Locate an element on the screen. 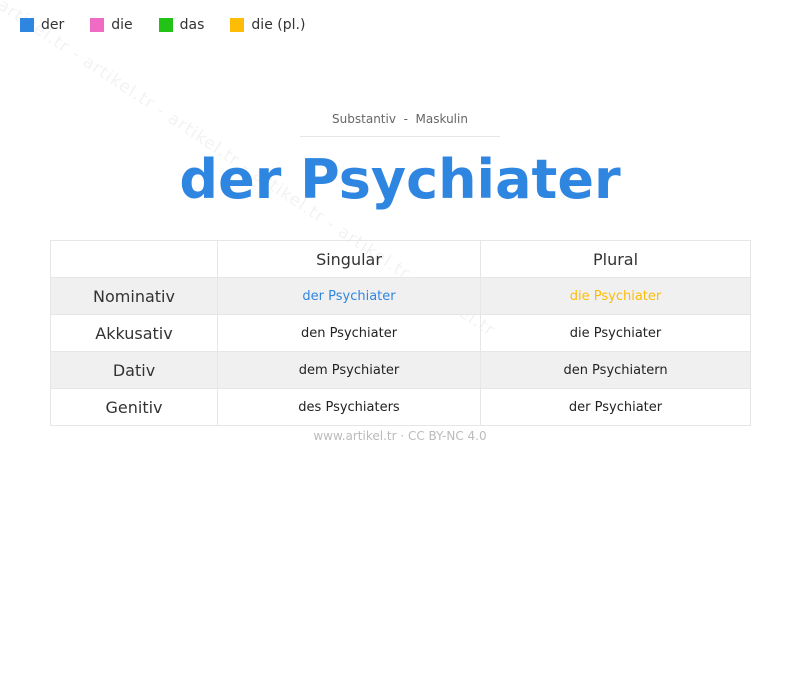 The height and width of the screenshot is (677, 800). legend-label: die (pl.) is located at coordinates (278, 25).